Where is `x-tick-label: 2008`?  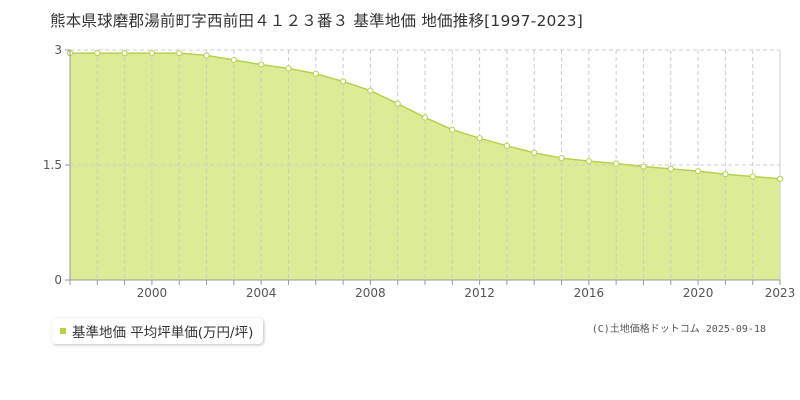 x-tick-label: 2008 is located at coordinates (370, 293).